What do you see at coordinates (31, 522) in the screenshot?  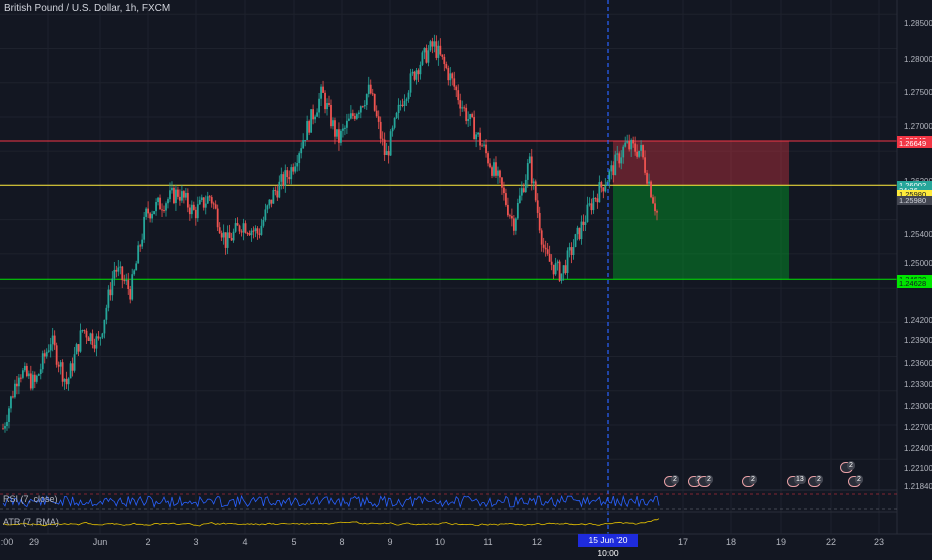 I see `atr-label: ATR (7, RMA)` at bounding box center [31, 522].